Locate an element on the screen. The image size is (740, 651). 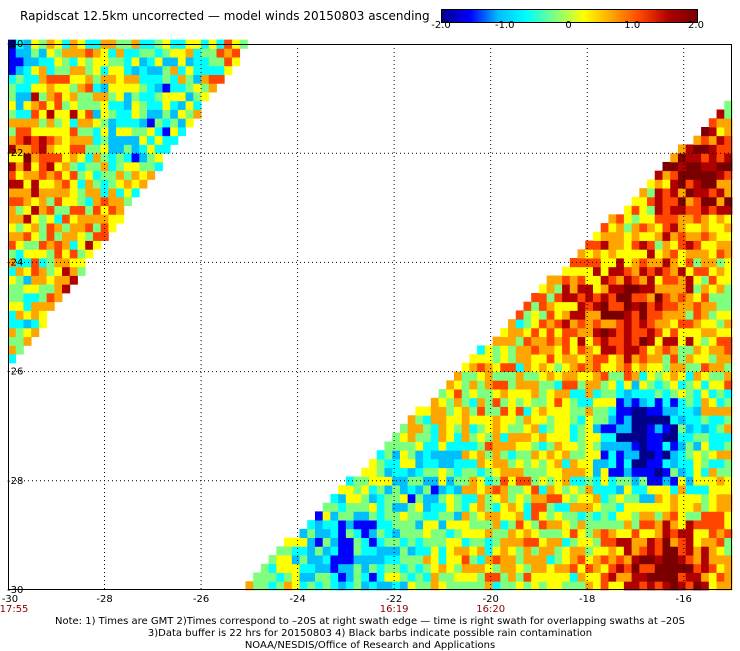
x-tick-label: -18 is located at coordinates (587, 599).